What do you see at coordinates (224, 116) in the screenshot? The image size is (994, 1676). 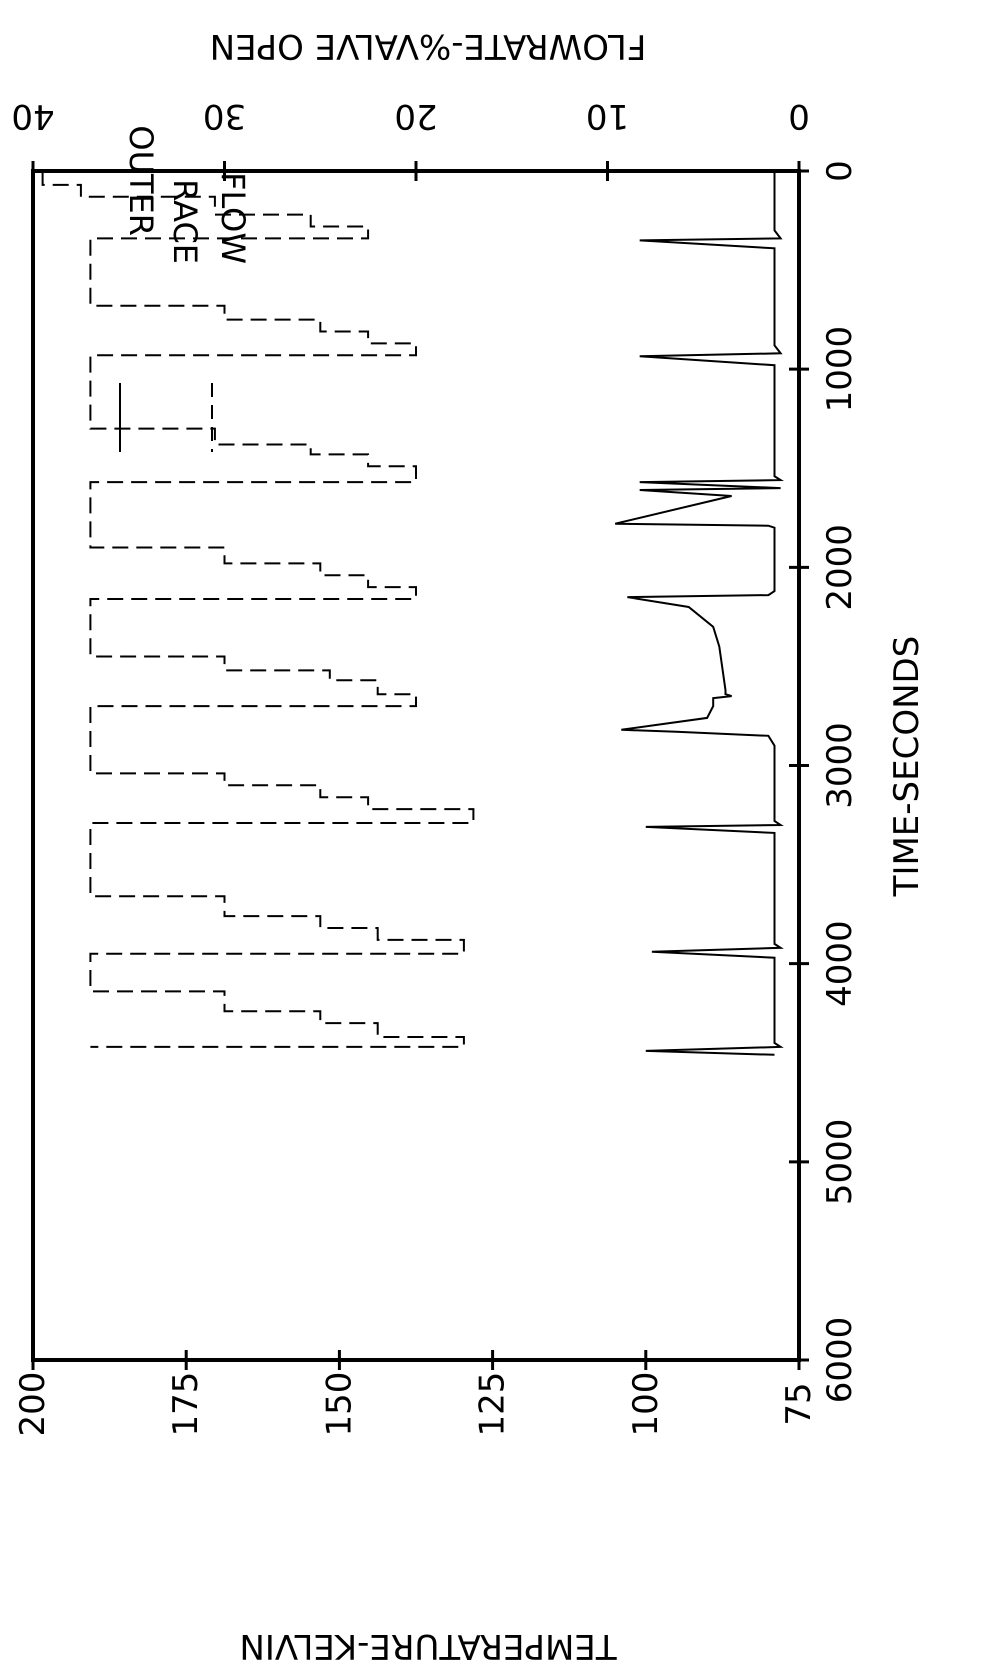 I see `y-right-tick-label: 30` at bounding box center [224, 116].